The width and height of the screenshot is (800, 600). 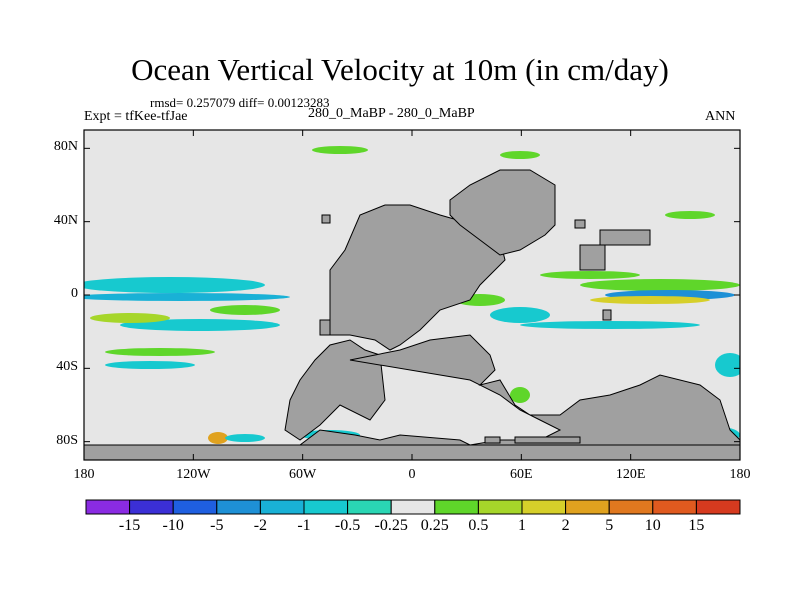 What do you see at coordinates (522, 525) in the screenshot?
I see `colorbar-label: 1` at bounding box center [522, 525].